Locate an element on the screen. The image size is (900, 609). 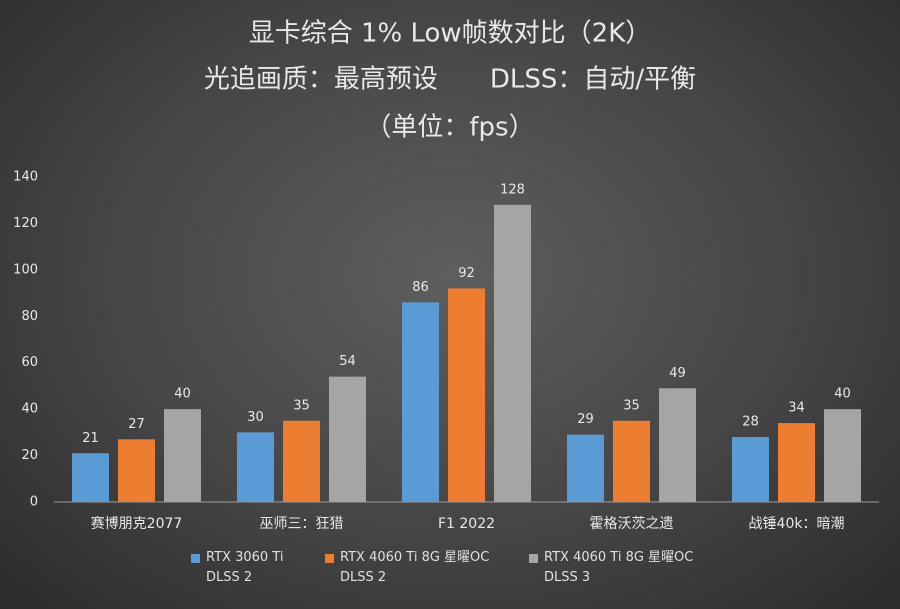
y-tick-label: 120 is located at coordinates (25, 223).